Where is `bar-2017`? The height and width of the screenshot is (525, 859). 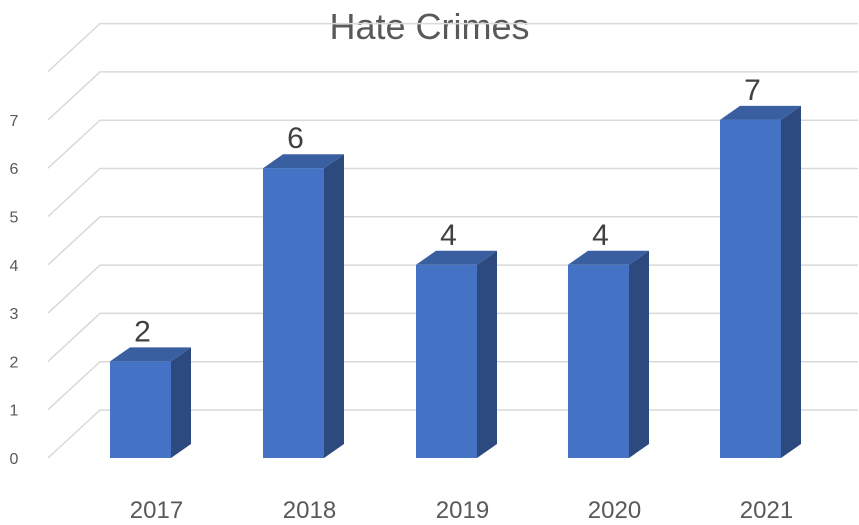
bar-2017 is located at coordinates (150, 402).